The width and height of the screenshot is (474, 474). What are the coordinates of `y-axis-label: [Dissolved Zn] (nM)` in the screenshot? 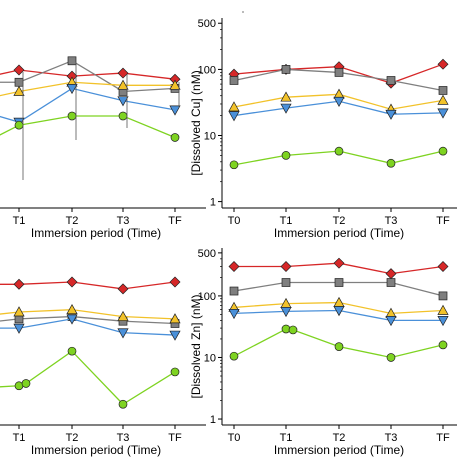 It's located at (196, 346).